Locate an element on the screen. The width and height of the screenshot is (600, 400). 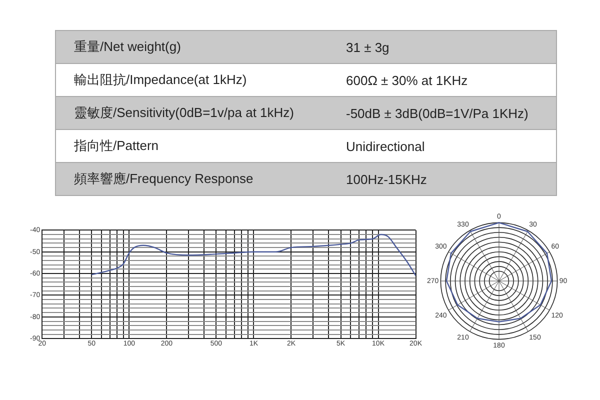
text: 31 ± 3g is located at coordinates (368, 47).